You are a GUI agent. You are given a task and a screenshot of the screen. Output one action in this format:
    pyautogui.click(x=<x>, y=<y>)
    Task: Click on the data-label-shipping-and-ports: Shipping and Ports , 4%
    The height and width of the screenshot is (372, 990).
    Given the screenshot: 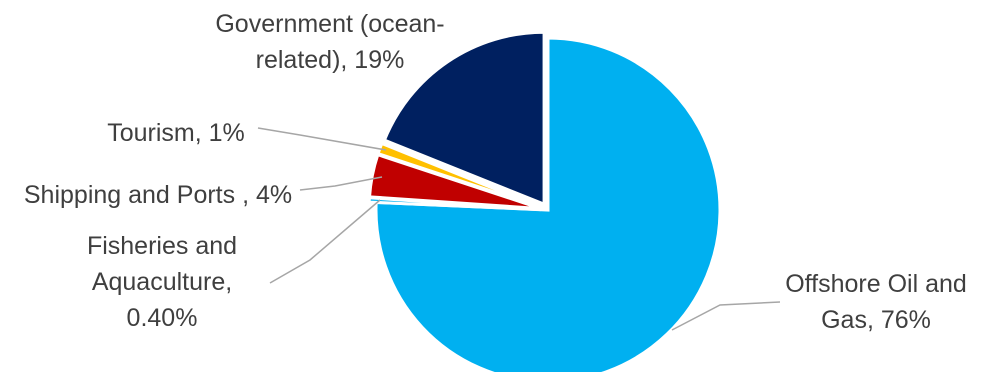 What is the action you would take?
    pyautogui.click(x=158, y=195)
    